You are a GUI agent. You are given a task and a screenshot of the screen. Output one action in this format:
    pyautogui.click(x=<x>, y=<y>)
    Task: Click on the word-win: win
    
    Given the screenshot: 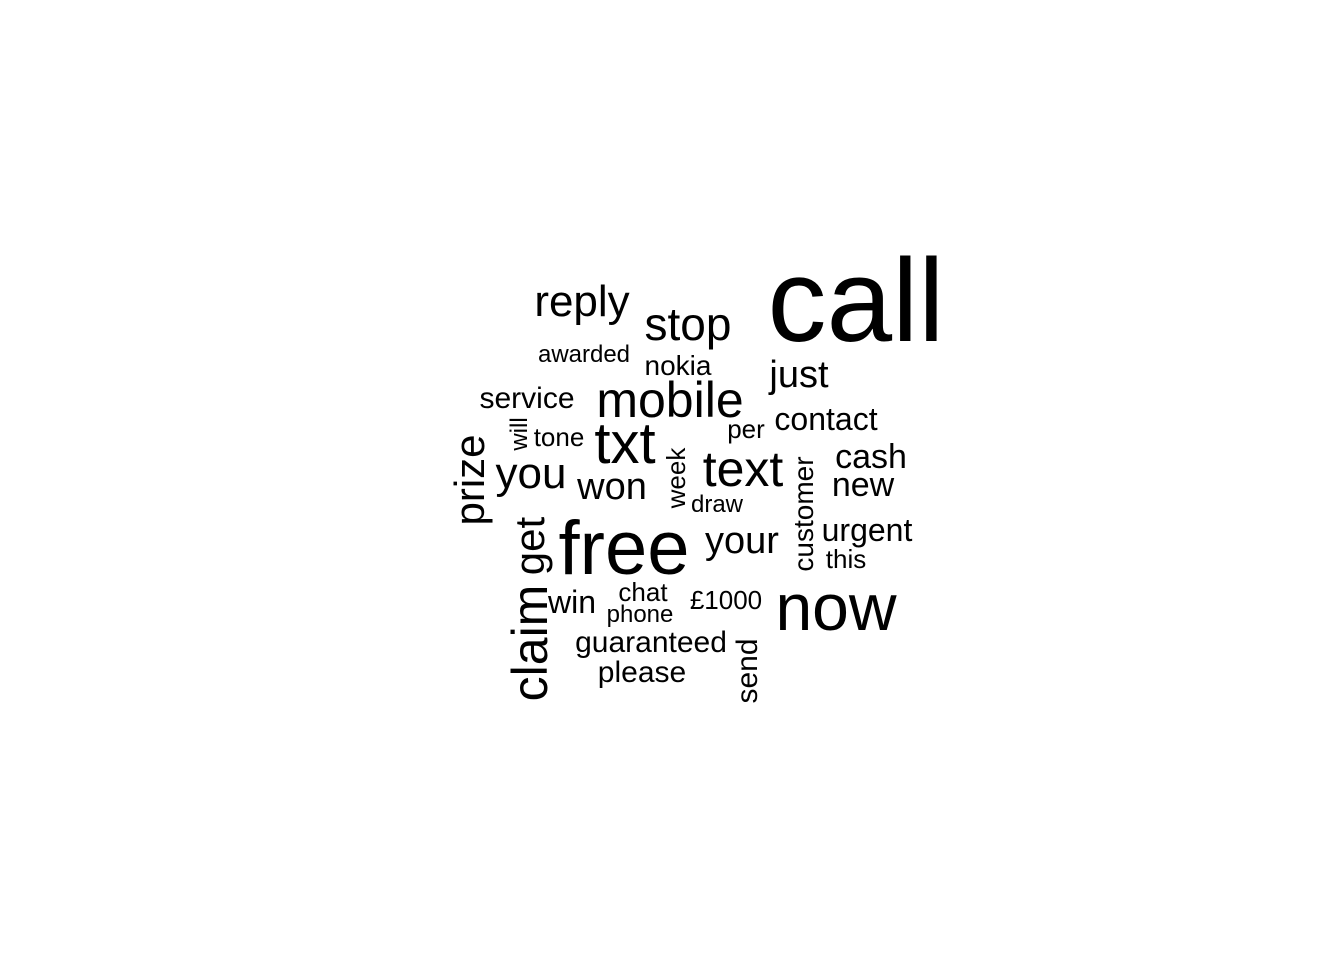 What is the action you would take?
    pyautogui.click(x=572, y=602)
    